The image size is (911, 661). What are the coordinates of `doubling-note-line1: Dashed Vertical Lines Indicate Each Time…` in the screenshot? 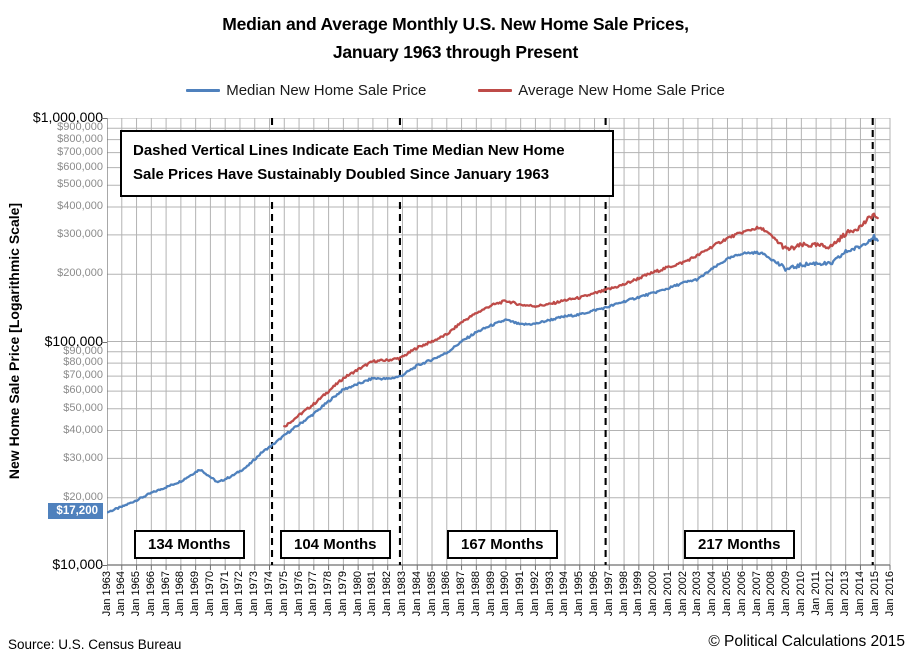 It's located at (349, 150).